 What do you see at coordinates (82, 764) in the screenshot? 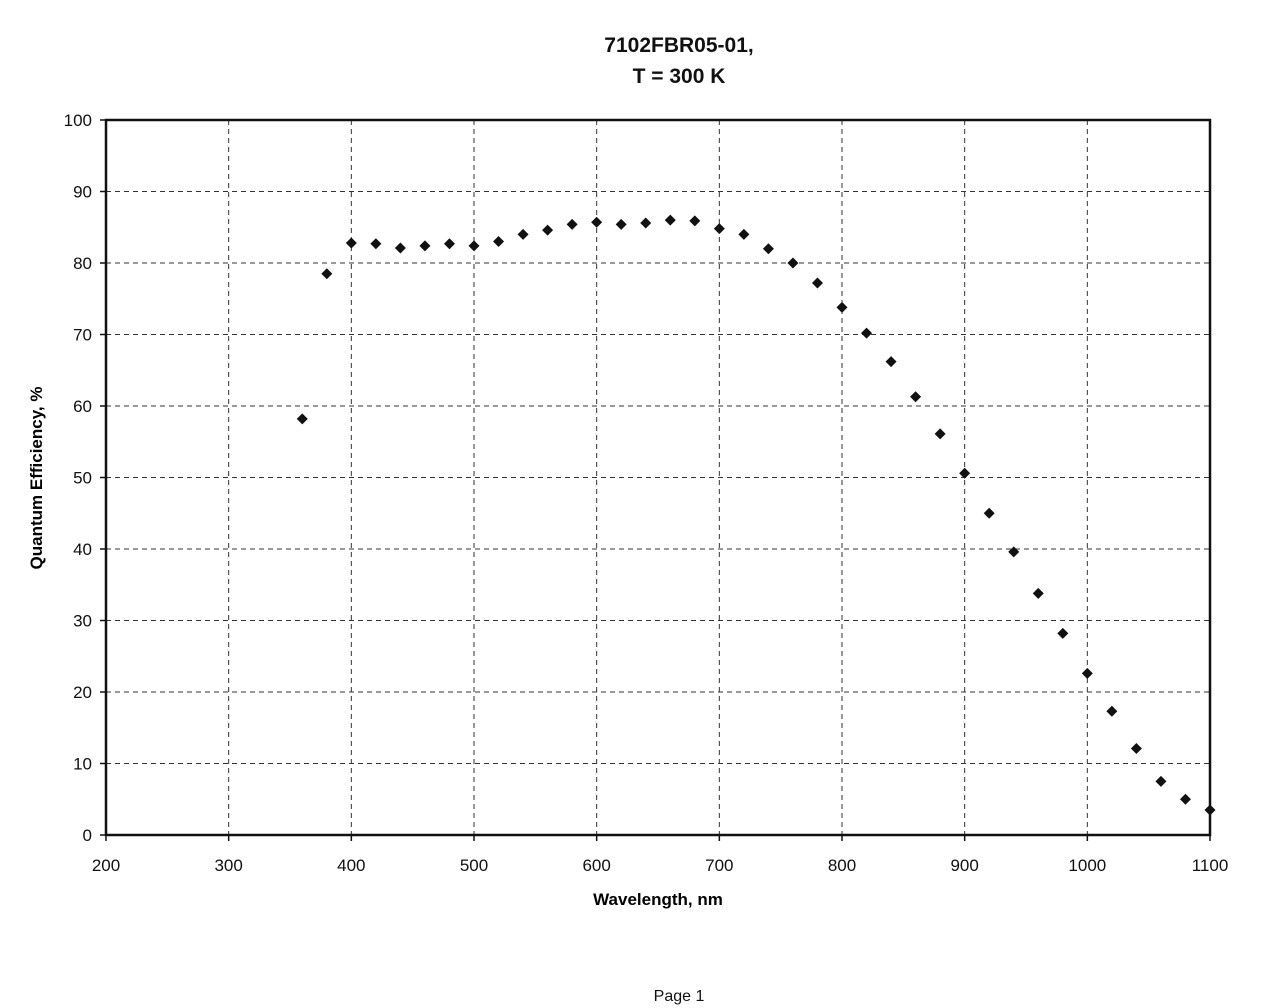
I see `y-tick-label: 10` at bounding box center [82, 764].